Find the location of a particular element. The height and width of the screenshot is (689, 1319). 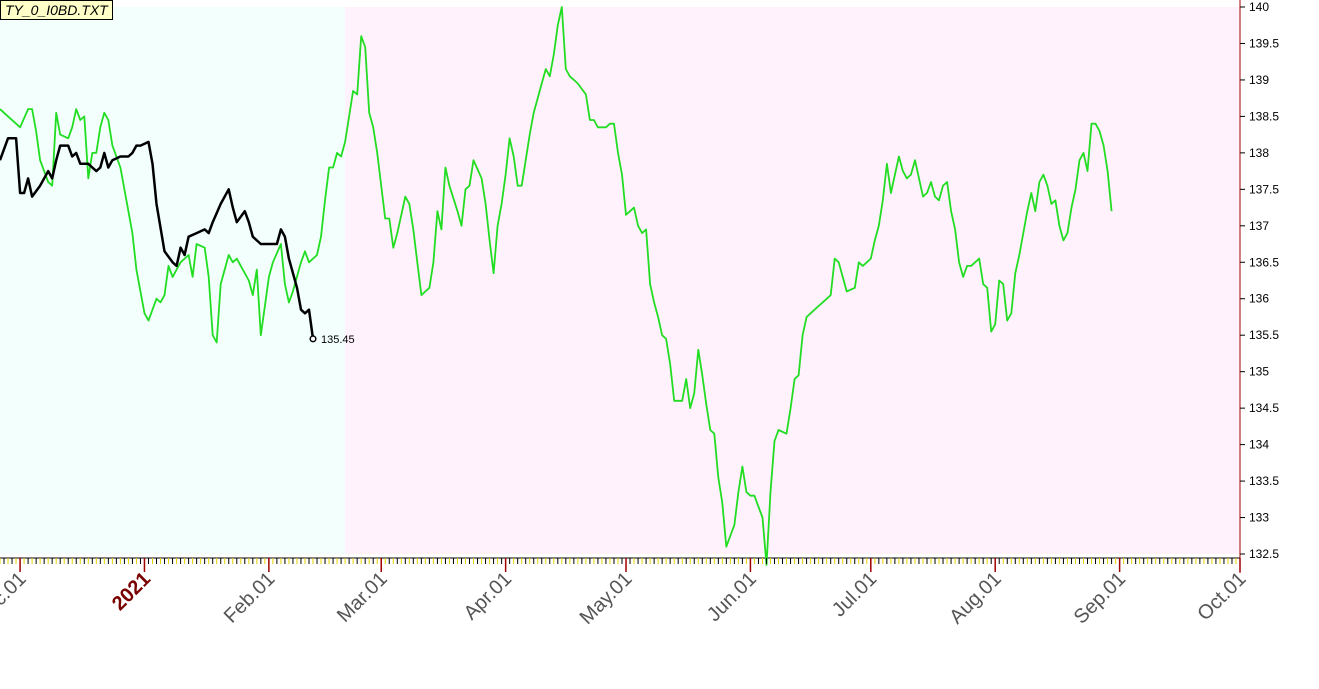

last-value-marker: 135.45 is located at coordinates (332, 340).